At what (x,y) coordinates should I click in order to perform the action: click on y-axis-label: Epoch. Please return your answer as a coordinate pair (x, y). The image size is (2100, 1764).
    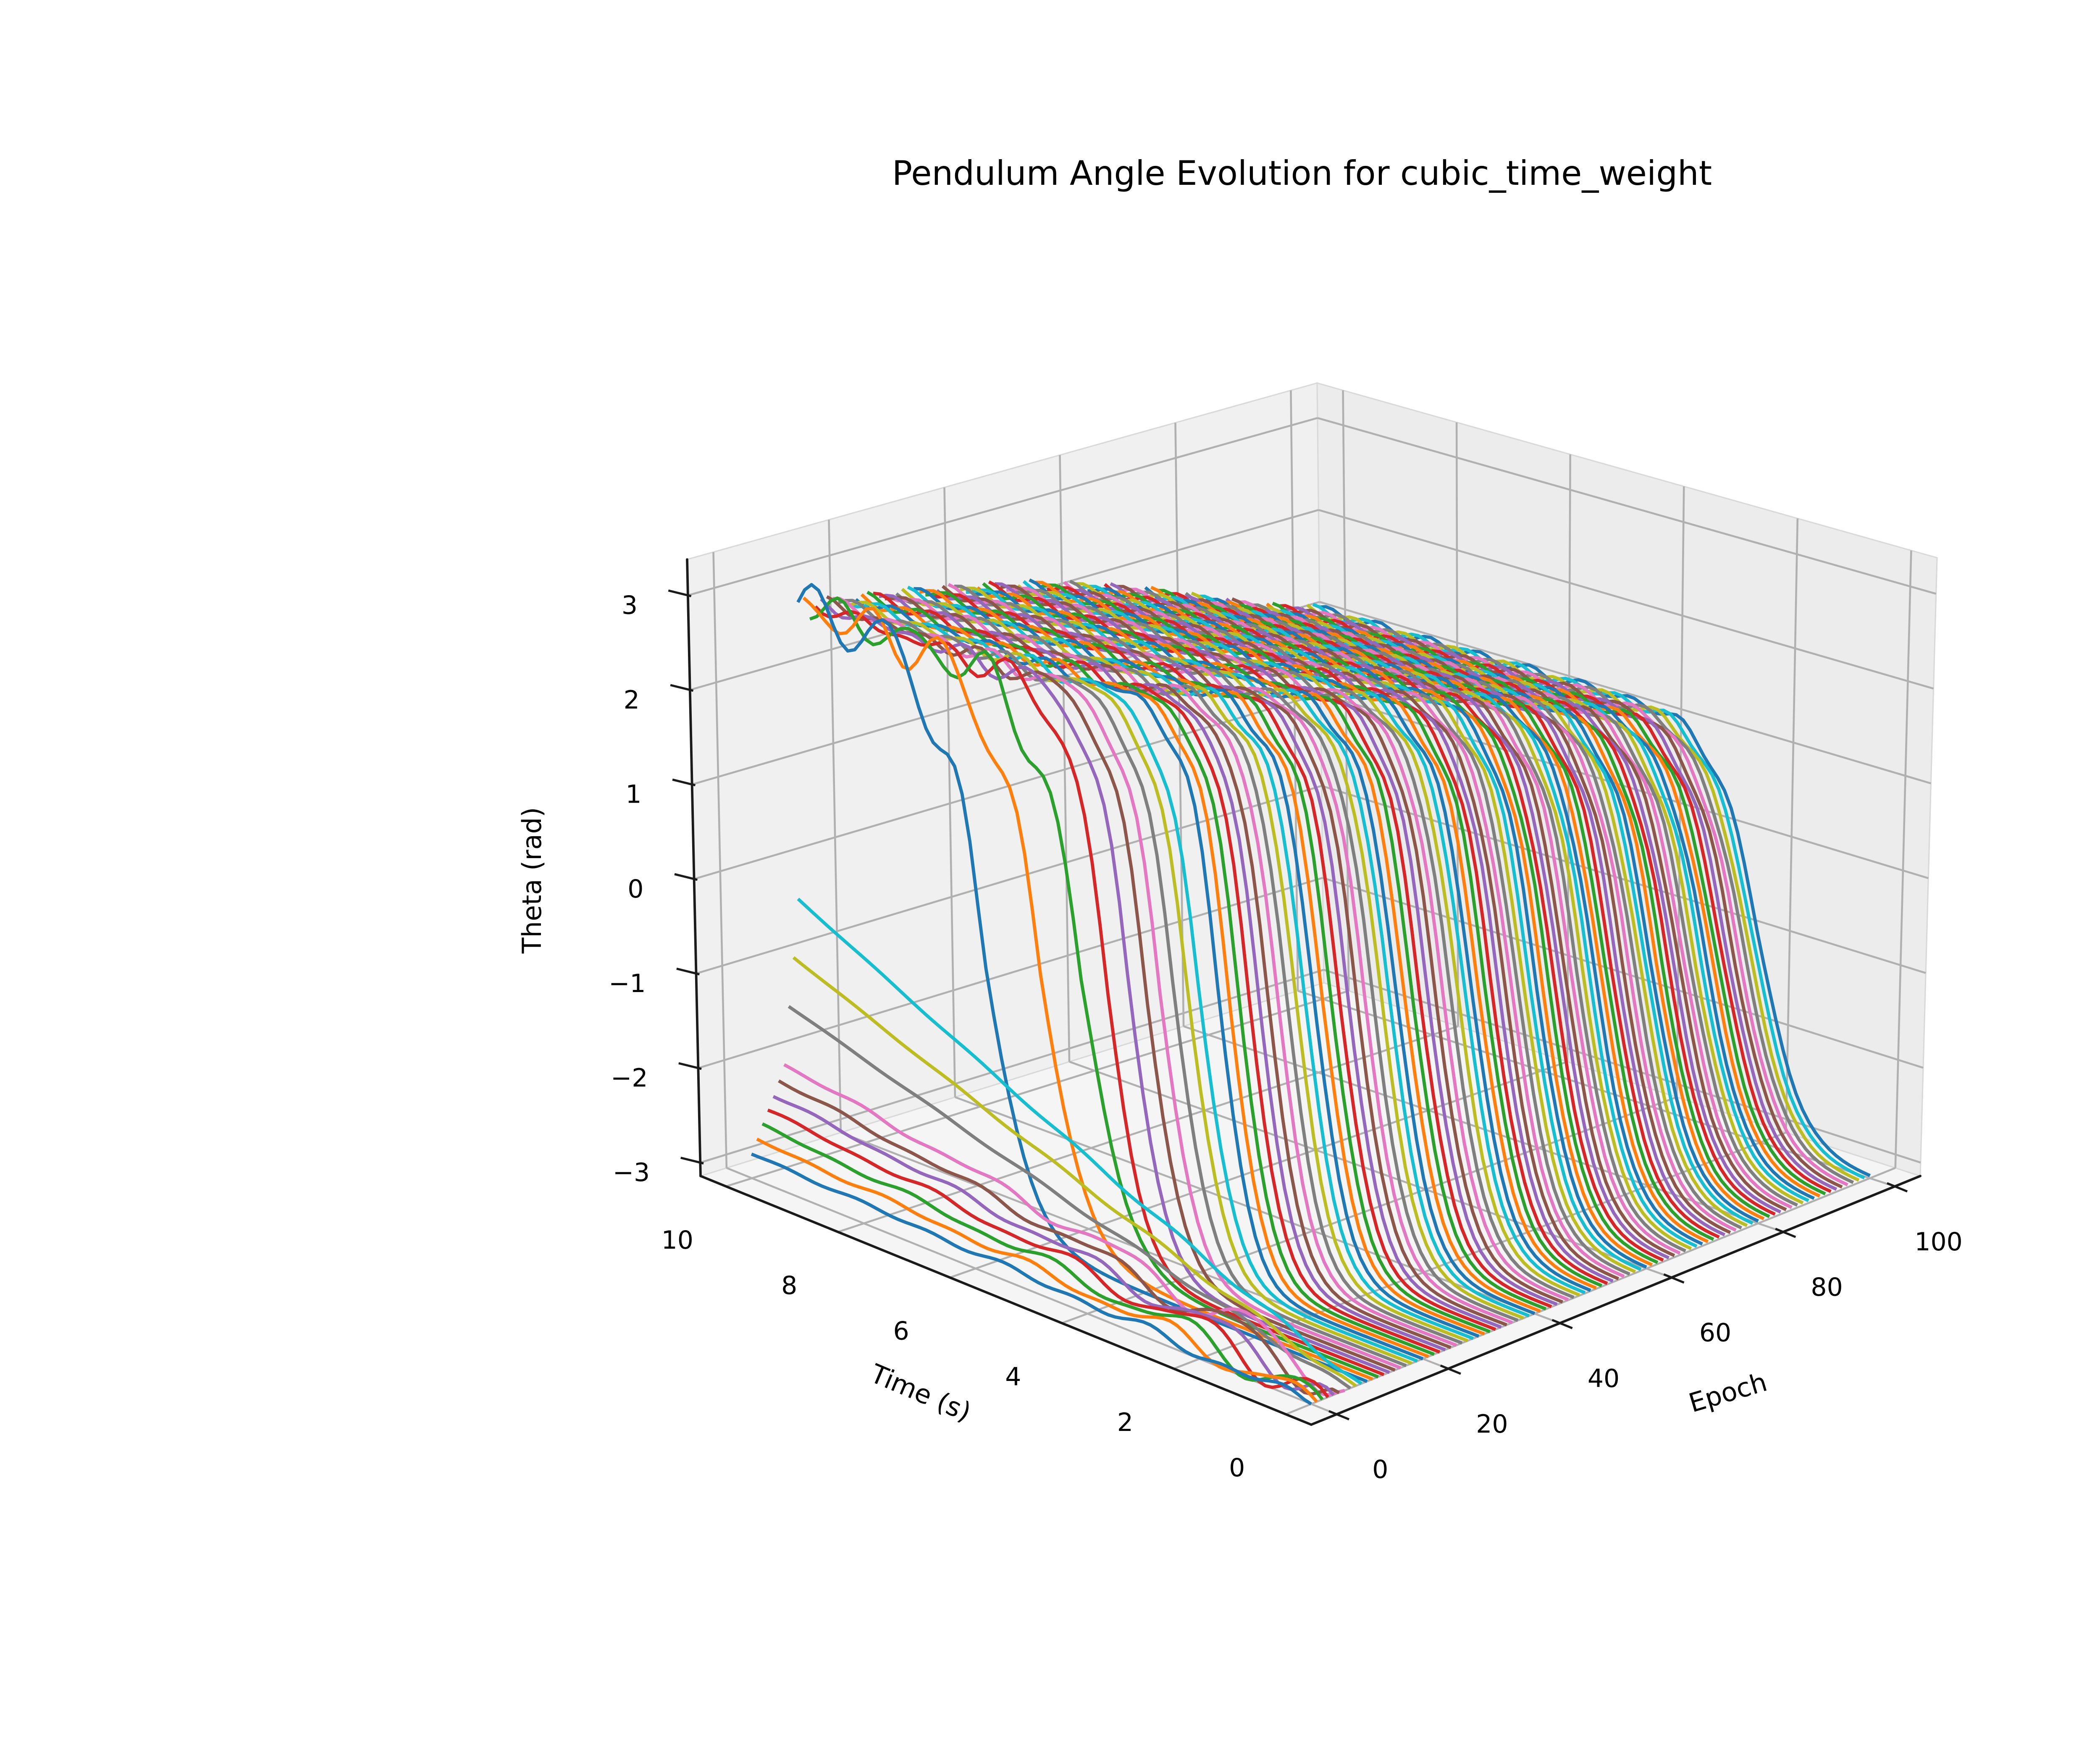
    Looking at the image, I should click on (1728, 1392).